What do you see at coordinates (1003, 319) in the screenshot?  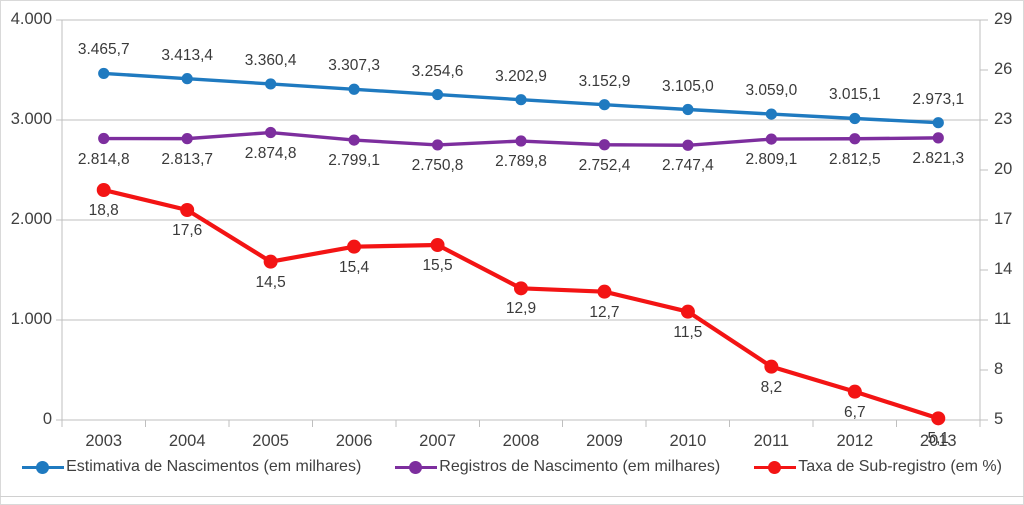 I see `y-axis-right-tick: 11` at bounding box center [1003, 319].